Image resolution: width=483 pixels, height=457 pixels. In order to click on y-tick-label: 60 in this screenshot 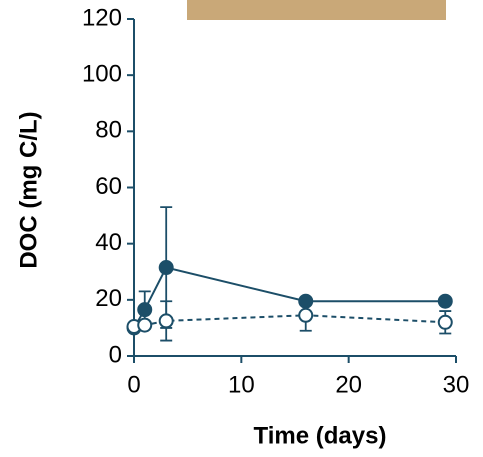, I will do `click(108, 186)`.